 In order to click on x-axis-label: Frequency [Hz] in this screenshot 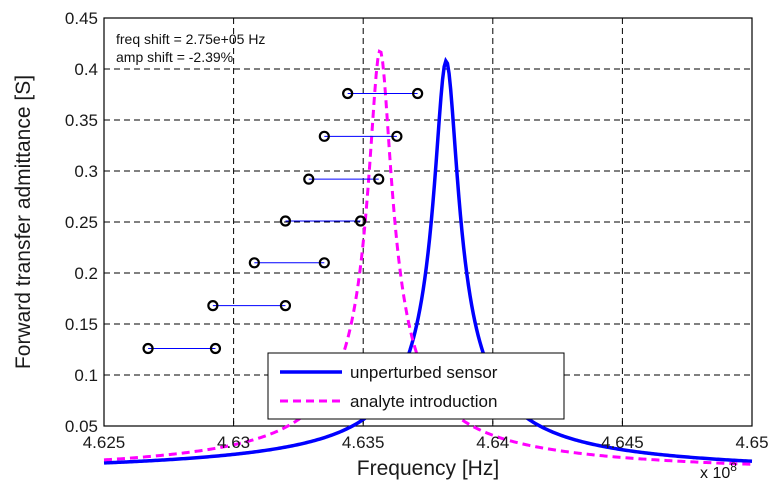, I will do `click(428, 468)`.